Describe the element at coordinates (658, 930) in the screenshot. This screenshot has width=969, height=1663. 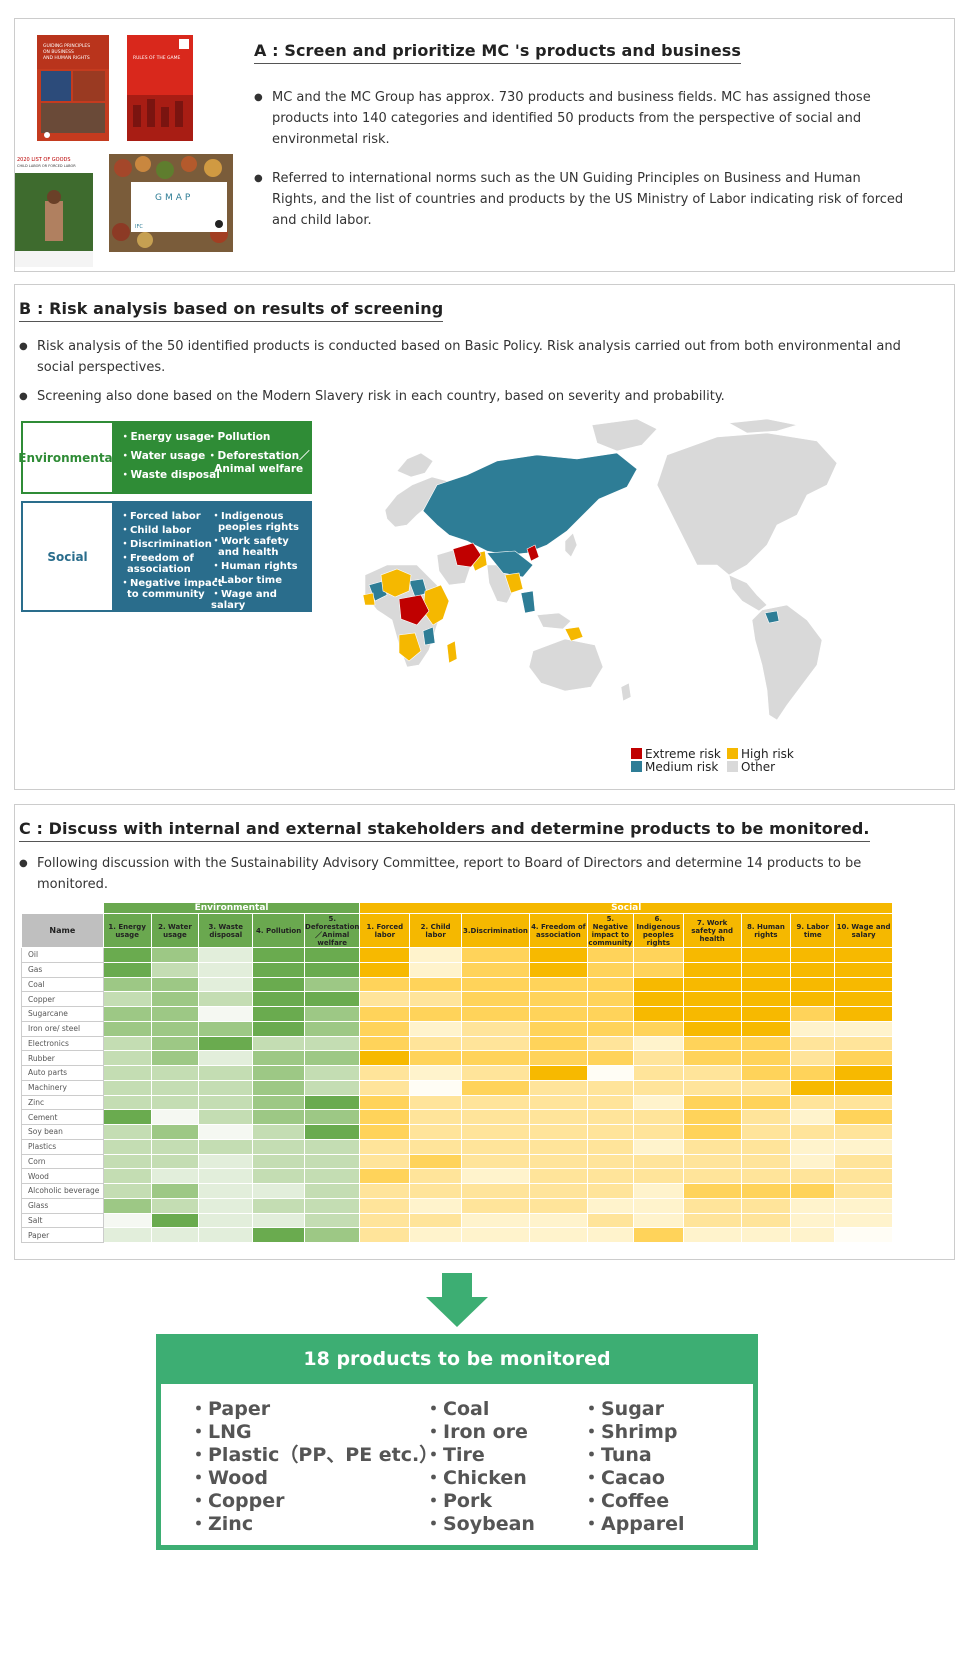
I see `column-header-social: 6. Indigenous peoples rights` at that location.